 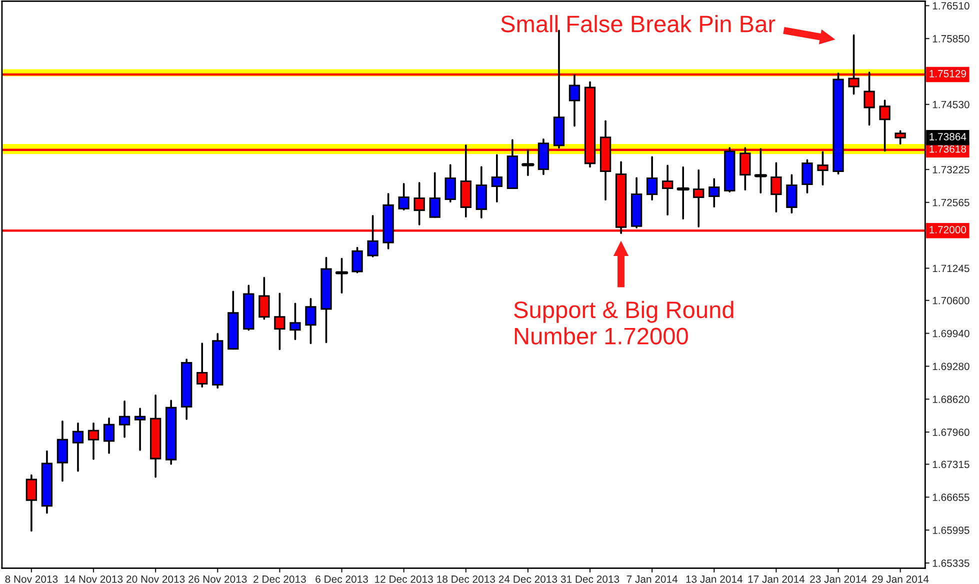 What do you see at coordinates (217, 579) in the screenshot?
I see `x-tick-label: 26 Nov 2013` at bounding box center [217, 579].